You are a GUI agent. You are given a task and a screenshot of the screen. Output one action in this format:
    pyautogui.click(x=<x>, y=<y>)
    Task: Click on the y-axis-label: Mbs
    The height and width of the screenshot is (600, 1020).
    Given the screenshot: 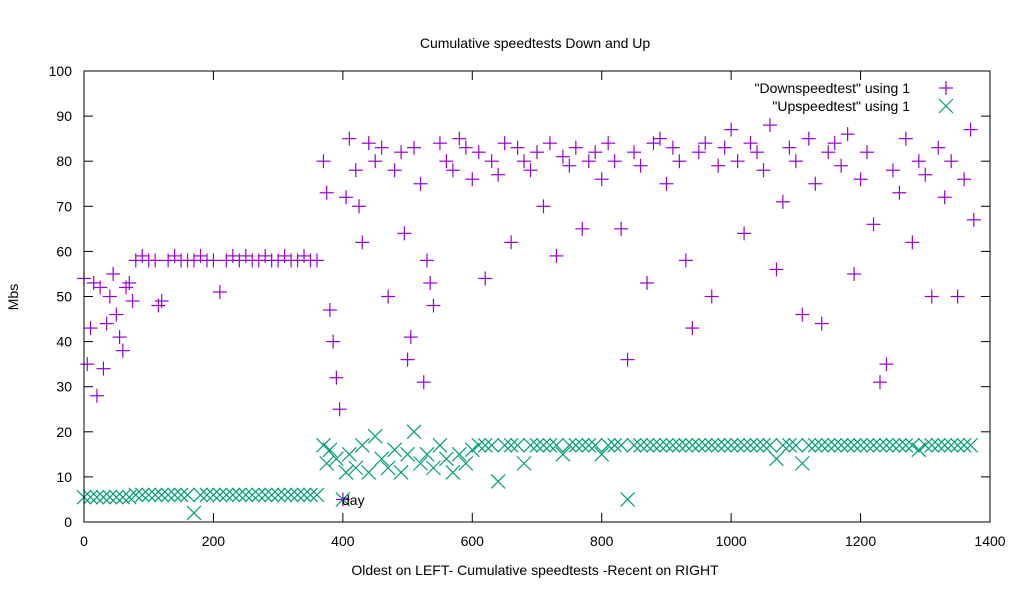 What is the action you would take?
    pyautogui.click(x=13, y=297)
    